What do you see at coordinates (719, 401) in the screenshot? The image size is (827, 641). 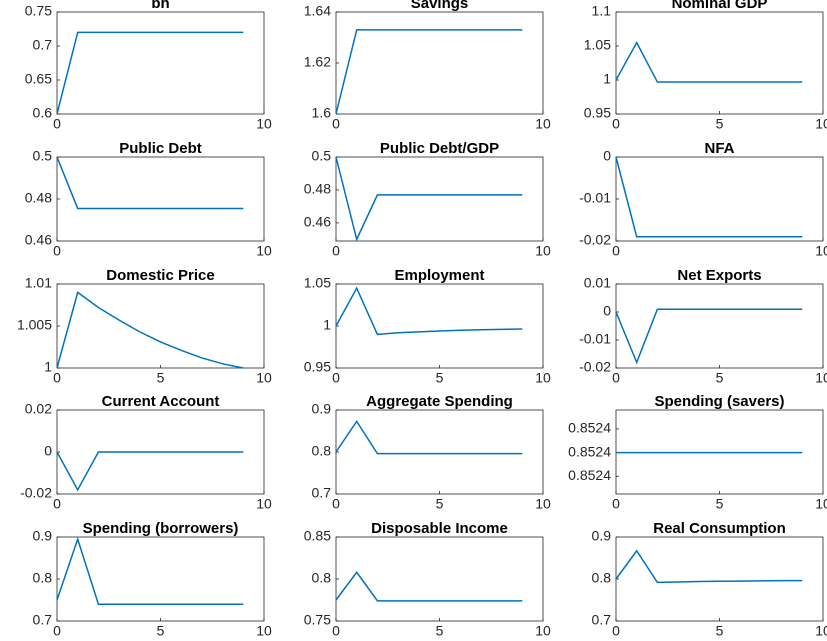 I see `subplot-title: Spending (savers)` at bounding box center [719, 401].